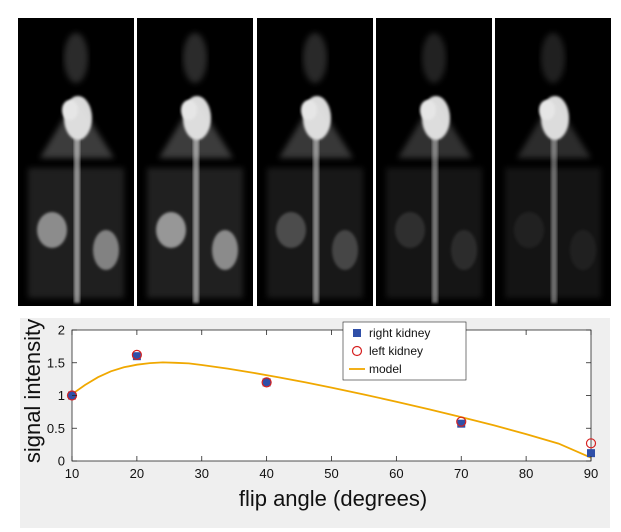 This screenshot has height=532, width=621. What do you see at coordinates (357, 351) in the screenshot?
I see `legend-marker-left-kidney` at bounding box center [357, 351].